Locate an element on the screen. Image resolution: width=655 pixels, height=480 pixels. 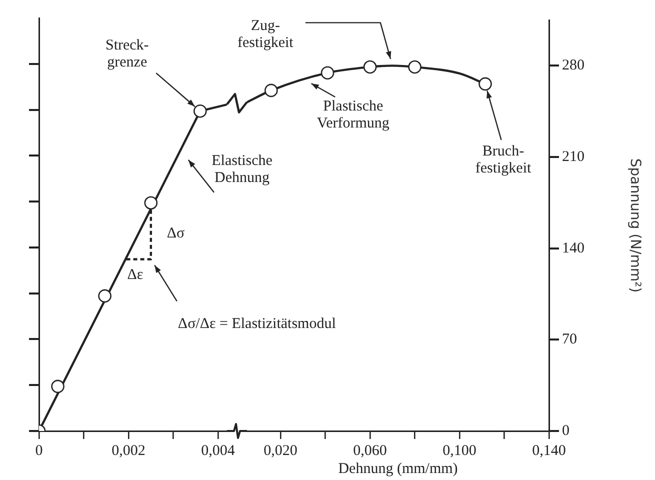
x-tick-label: 0,060 is located at coordinates (370, 450).